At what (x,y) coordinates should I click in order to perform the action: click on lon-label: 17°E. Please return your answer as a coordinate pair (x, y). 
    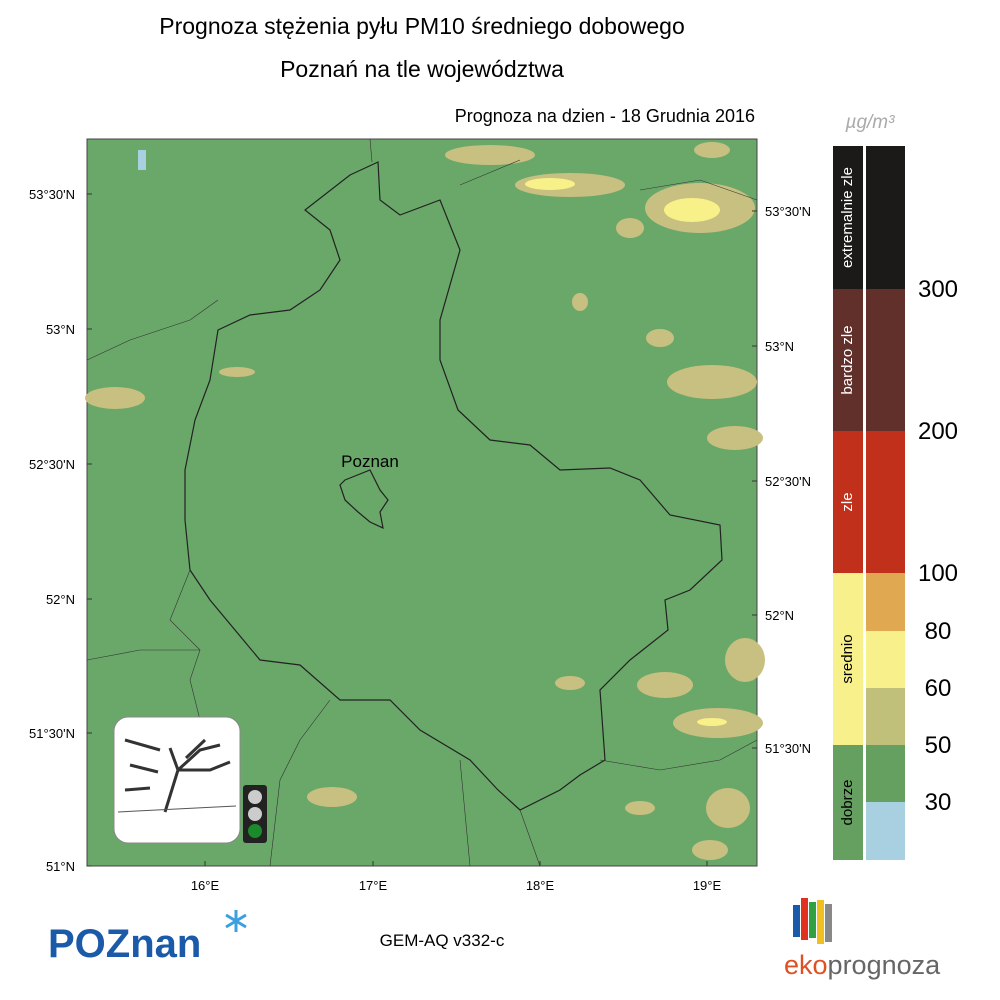
    Looking at the image, I should click on (373, 885).